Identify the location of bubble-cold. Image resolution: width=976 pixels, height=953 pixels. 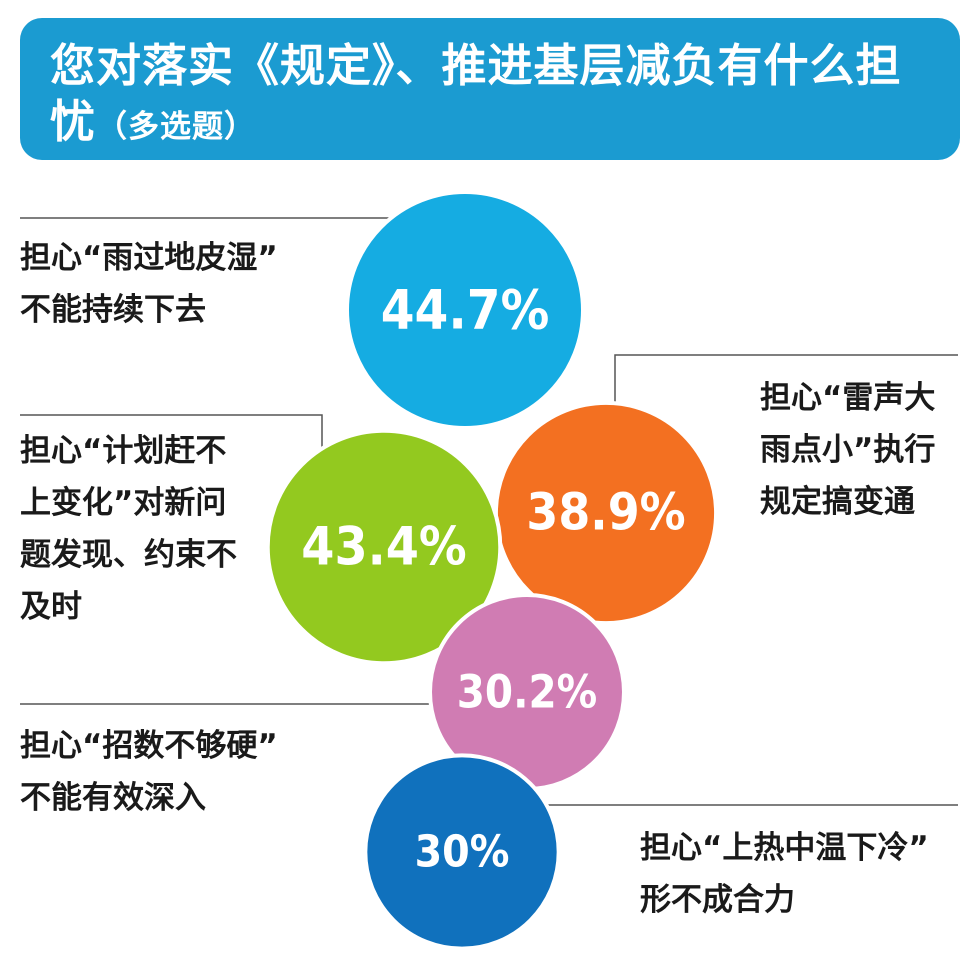
(462, 852).